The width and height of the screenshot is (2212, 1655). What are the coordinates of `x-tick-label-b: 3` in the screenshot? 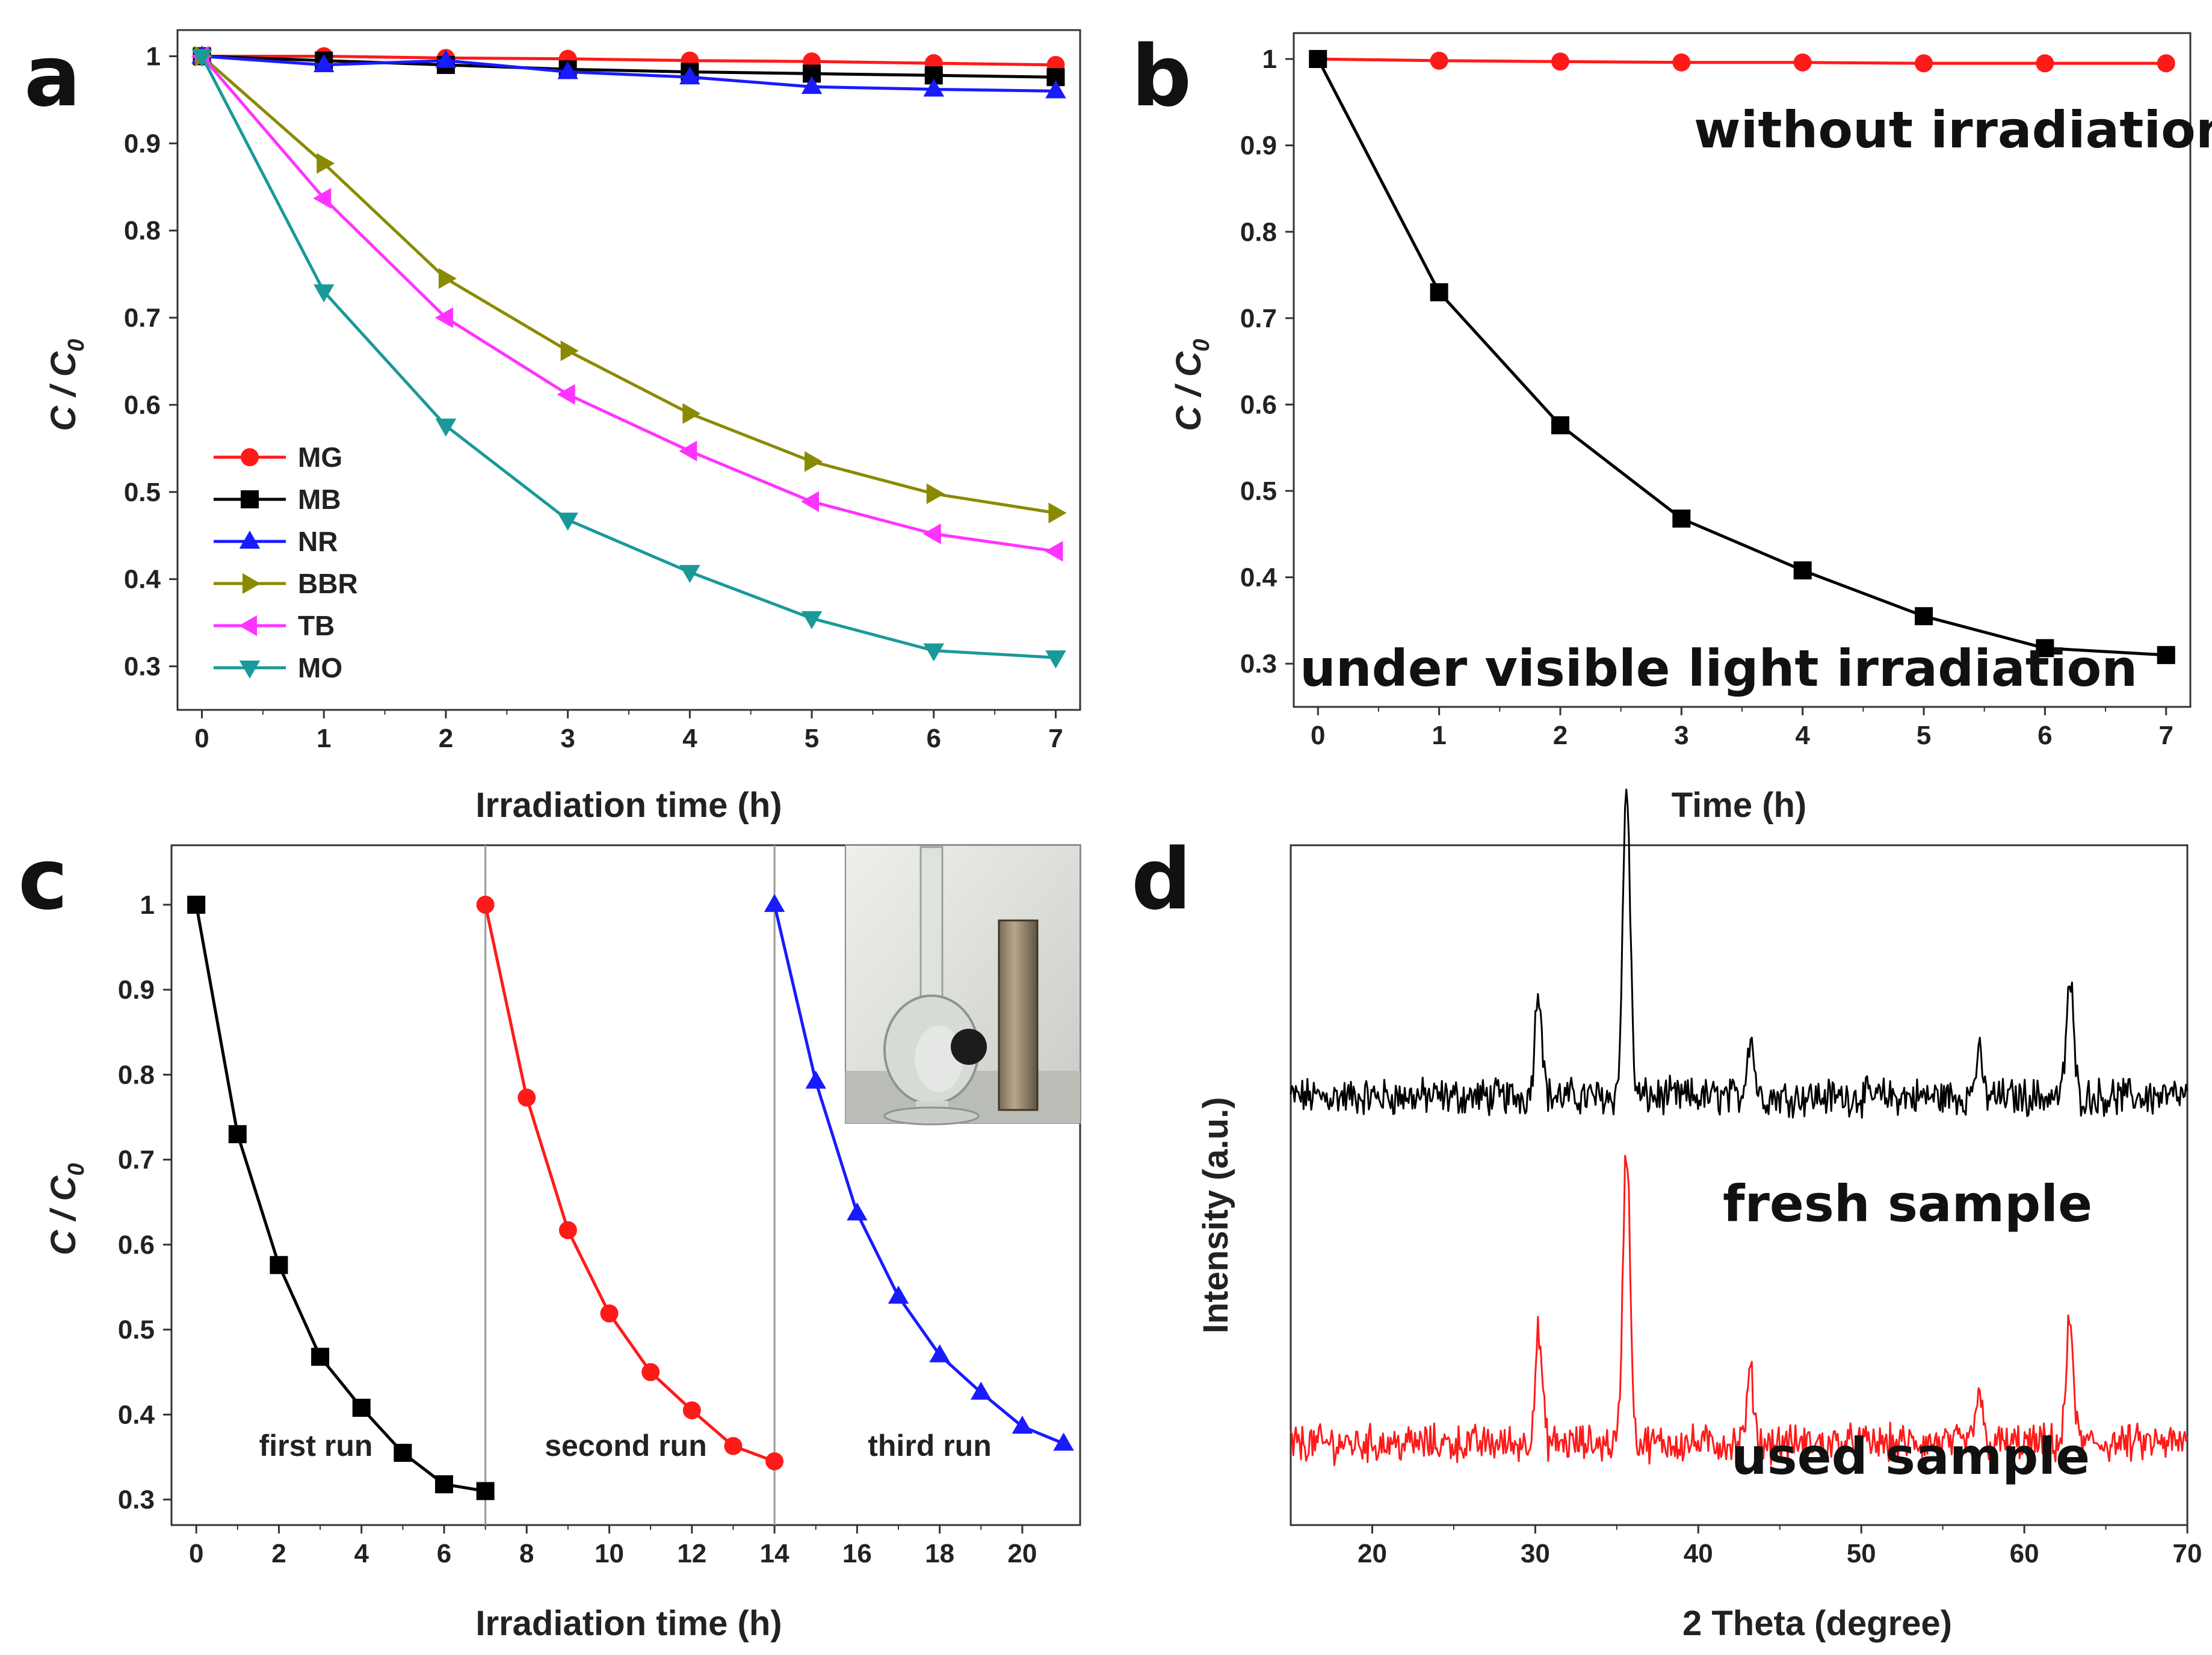 It's located at (1681, 735).